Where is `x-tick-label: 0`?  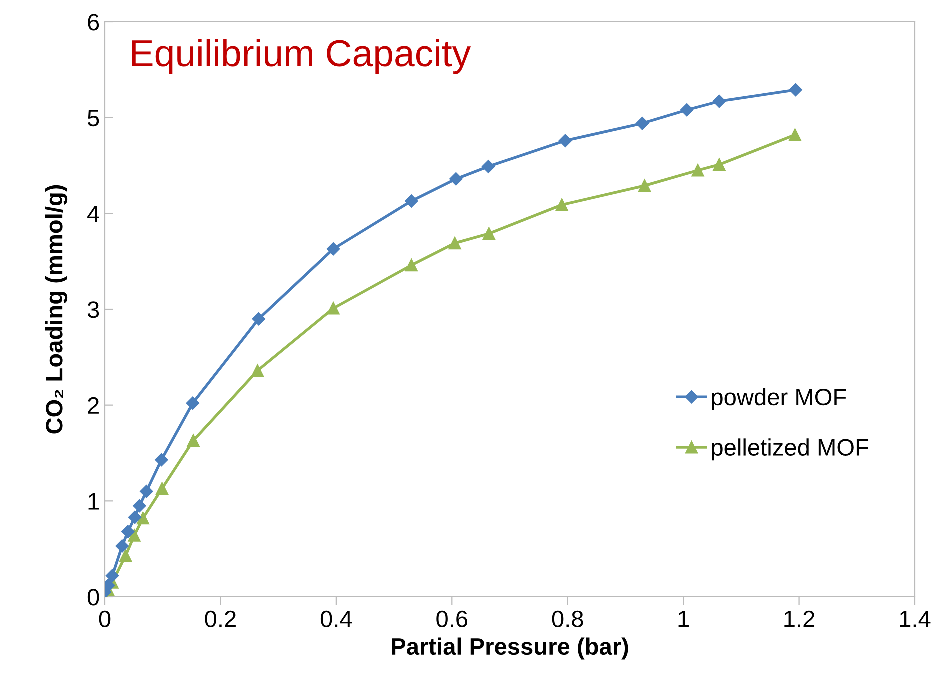
x-tick-label: 0 is located at coordinates (105, 619).